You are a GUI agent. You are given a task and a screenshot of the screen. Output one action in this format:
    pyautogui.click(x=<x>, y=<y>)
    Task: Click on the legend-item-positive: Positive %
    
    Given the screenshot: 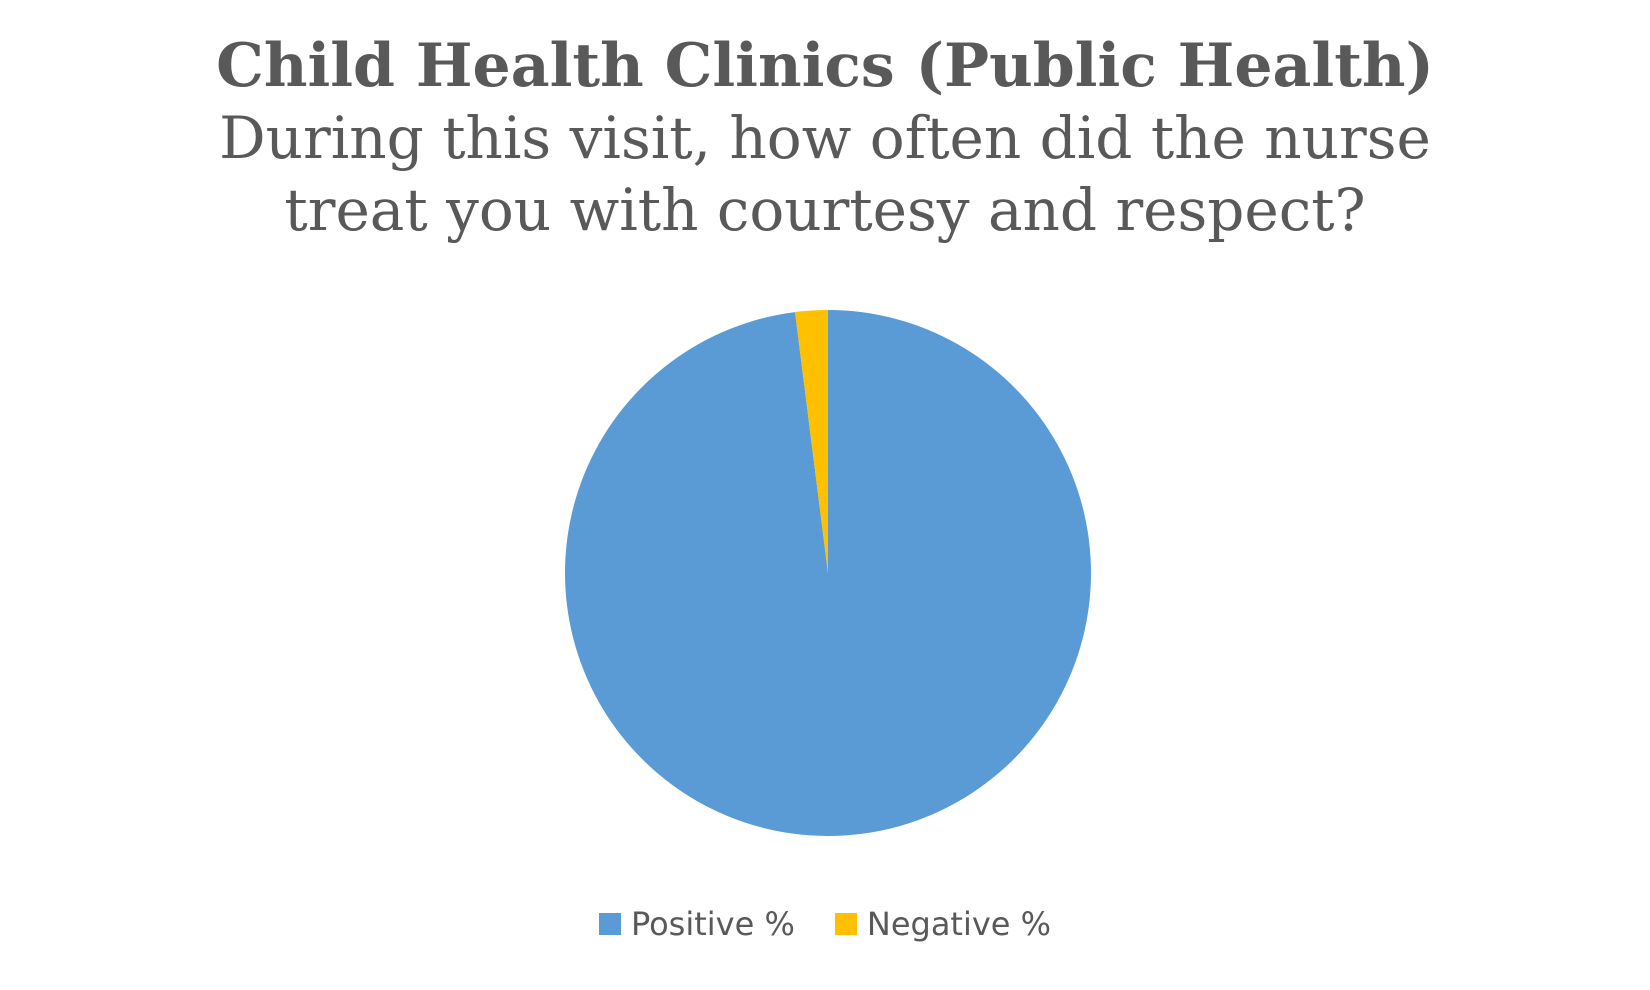 What is the action you would take?
    pyautogui.click(x=696, y=924)
    